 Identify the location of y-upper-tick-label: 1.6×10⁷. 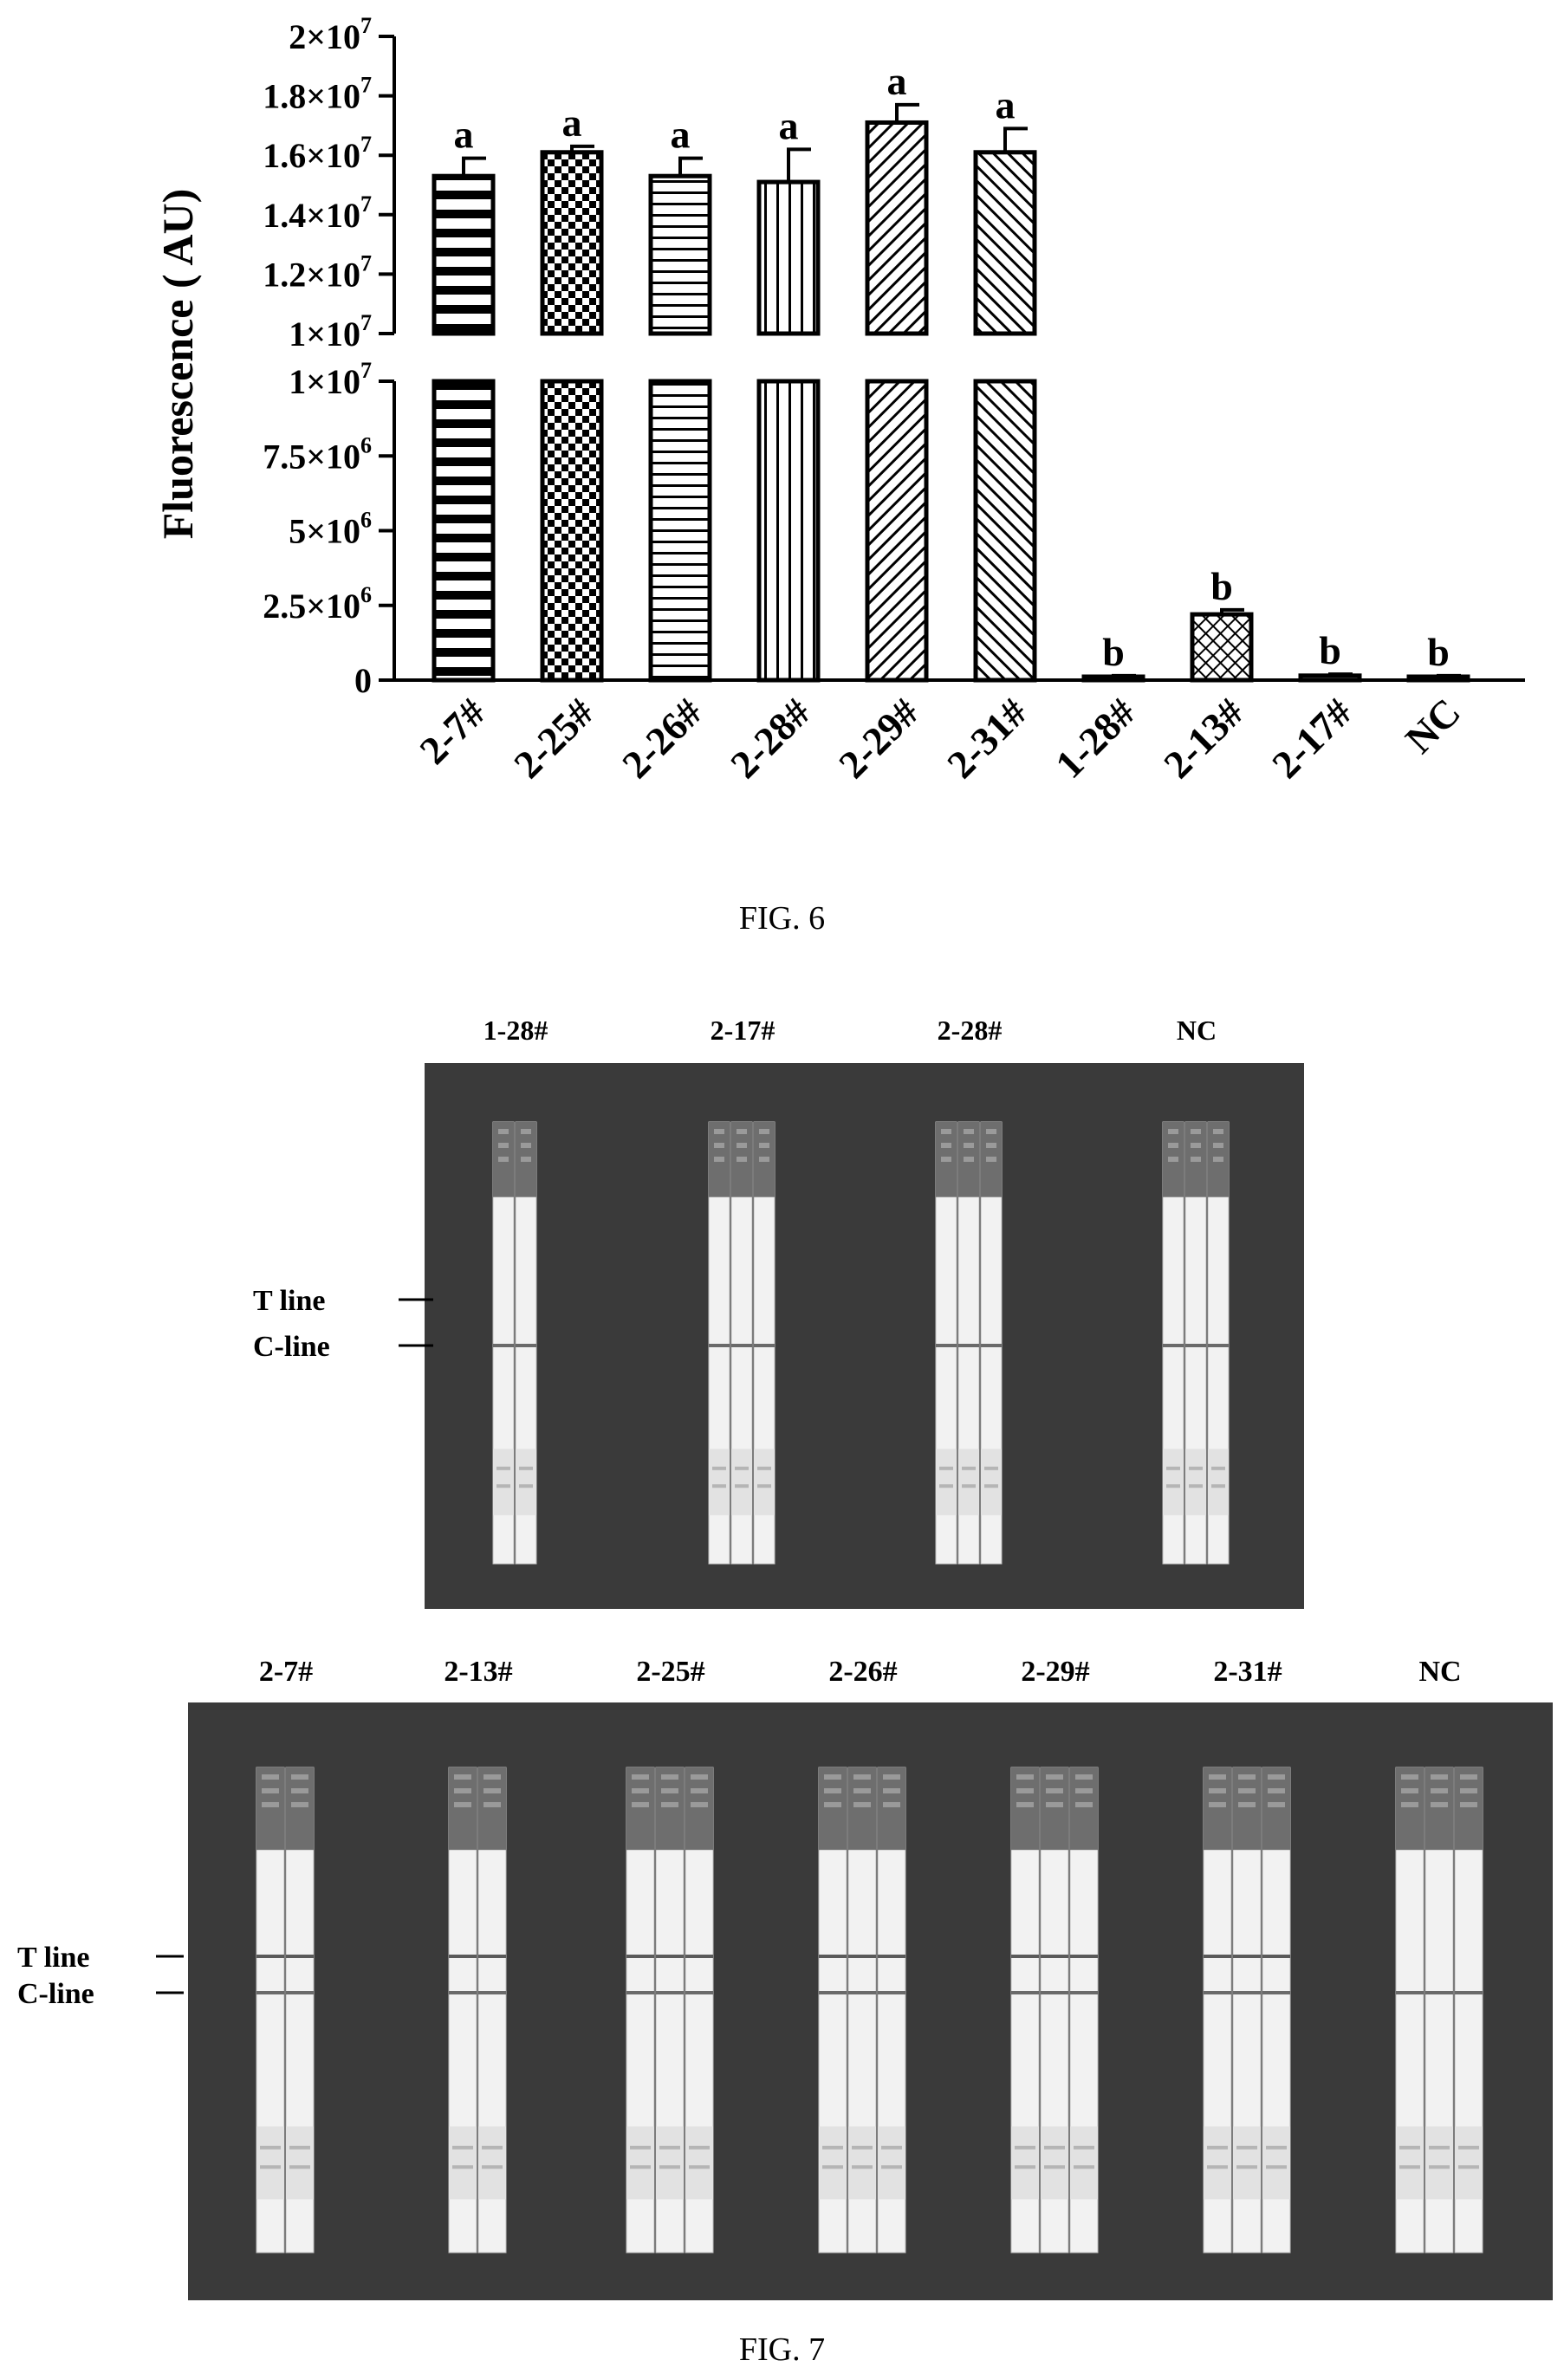
(317, 153).